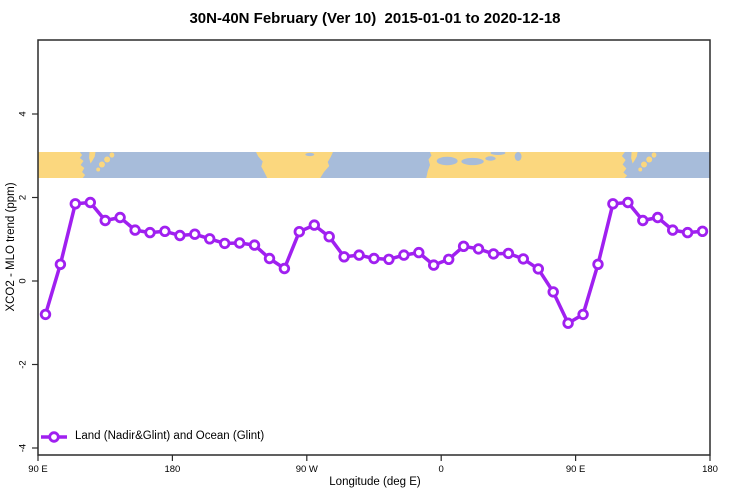  What do you see at coordinates (23, 113) in the screenshot?
I see `y-tick-label: 4` at bounding box center [23, 113].